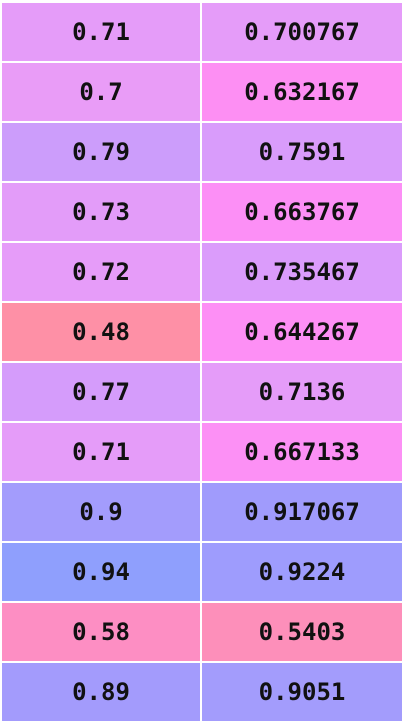 Image resolution: width=406 pixels, height=726 pixels. What do you see at coordinates (302, 332) in the screenshot?
I see `table-cell-col2: 0.644267` at bounding box center [302, 332].